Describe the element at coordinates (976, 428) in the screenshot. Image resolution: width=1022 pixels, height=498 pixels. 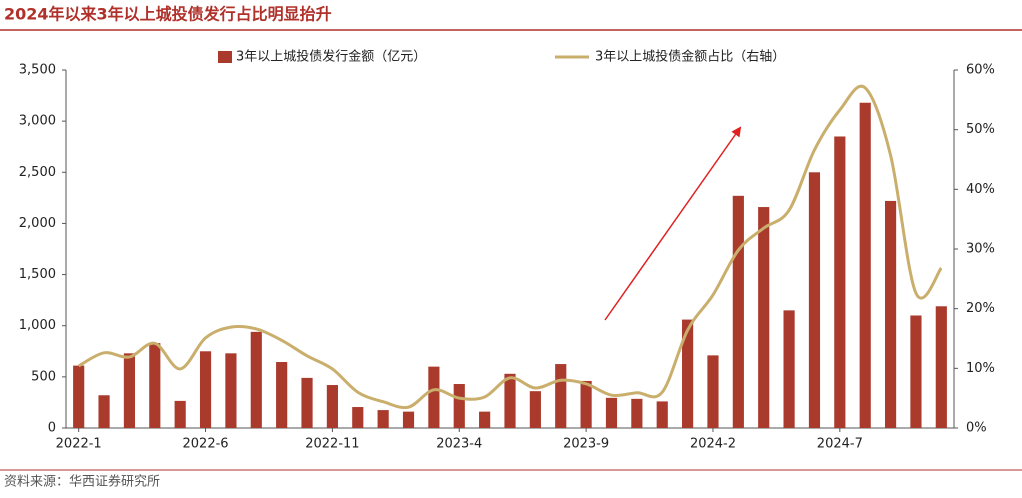
I see `y2-tick-label: 0%` at that location.